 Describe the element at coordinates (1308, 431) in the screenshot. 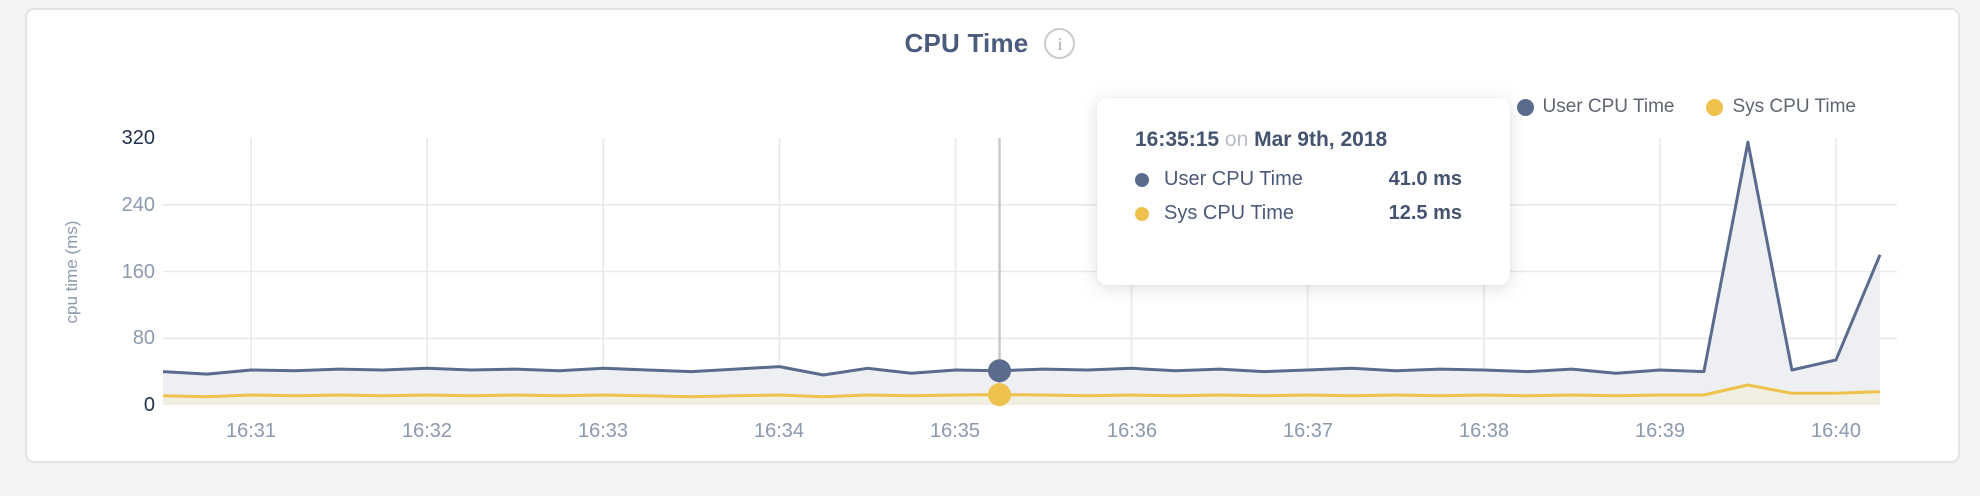

I see `x-axis-tick: 16:37` at that location.